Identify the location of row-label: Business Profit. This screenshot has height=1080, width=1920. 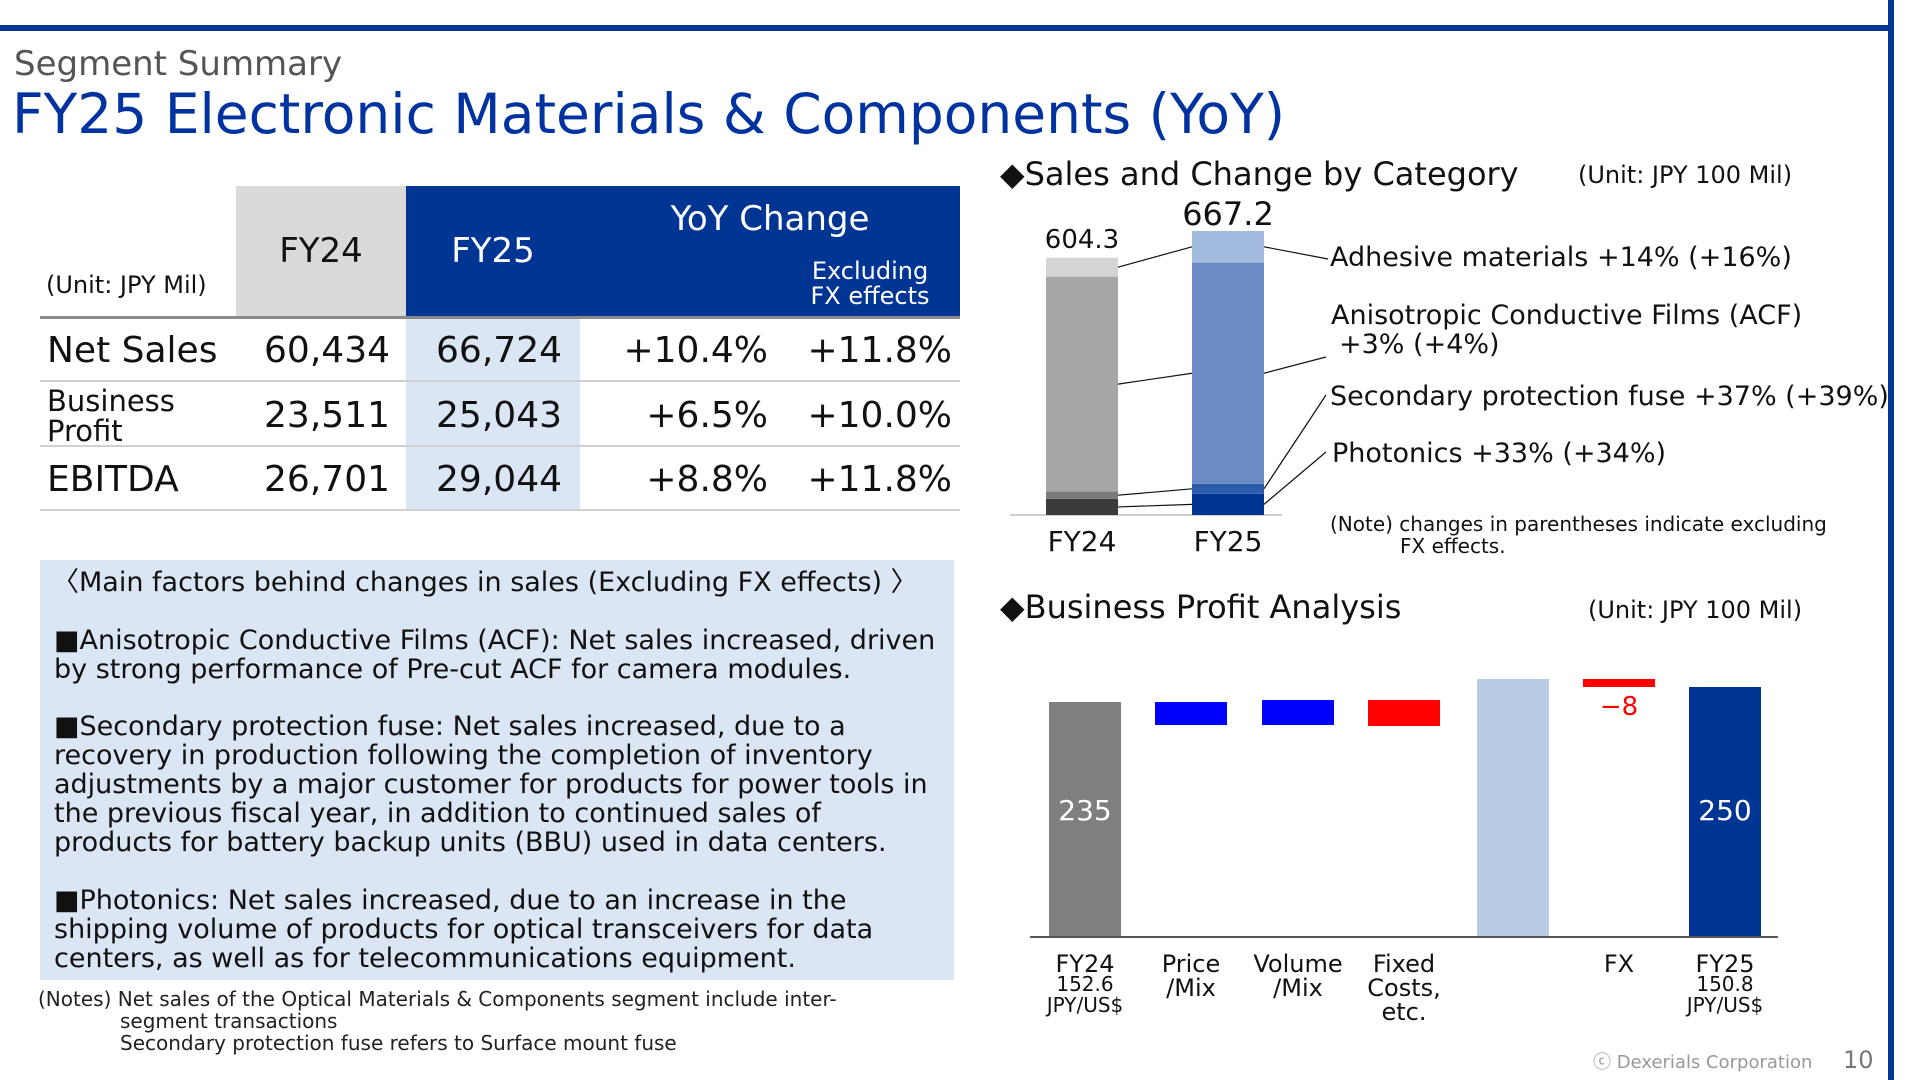
(111, 416).